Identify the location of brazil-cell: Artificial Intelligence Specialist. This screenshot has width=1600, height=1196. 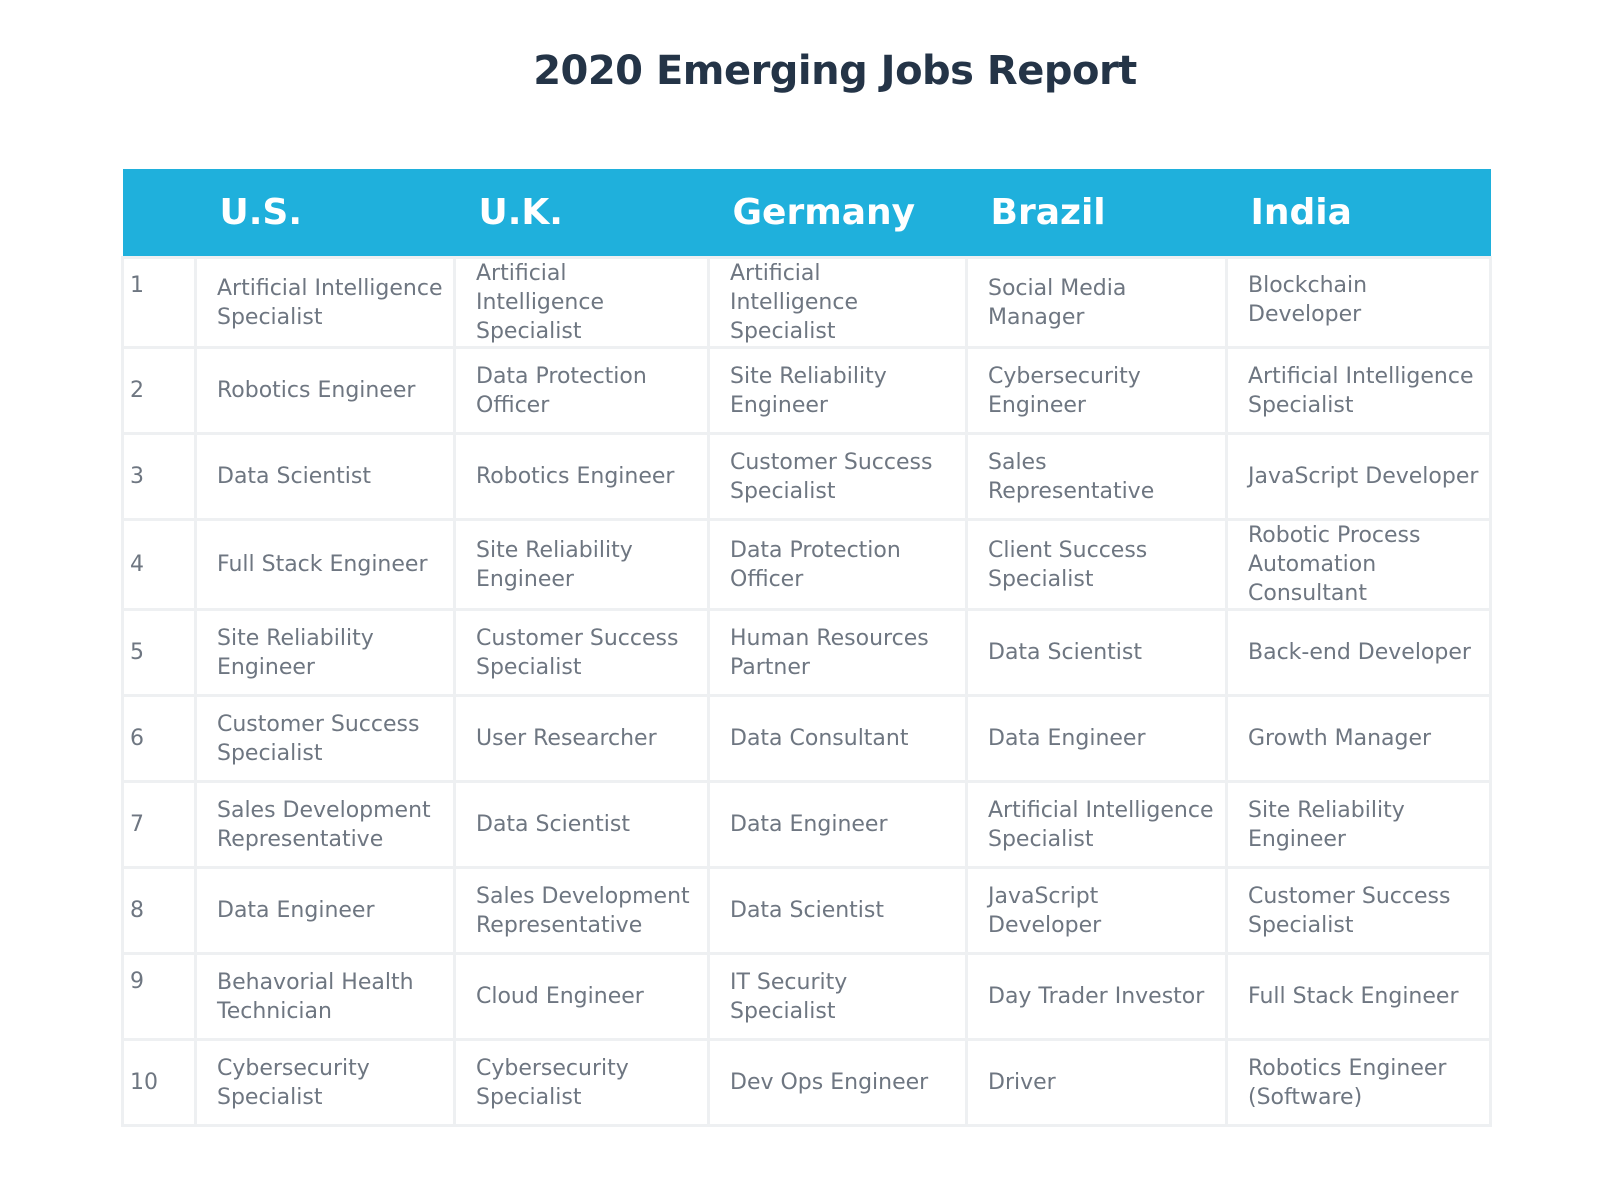
(1096, 824).